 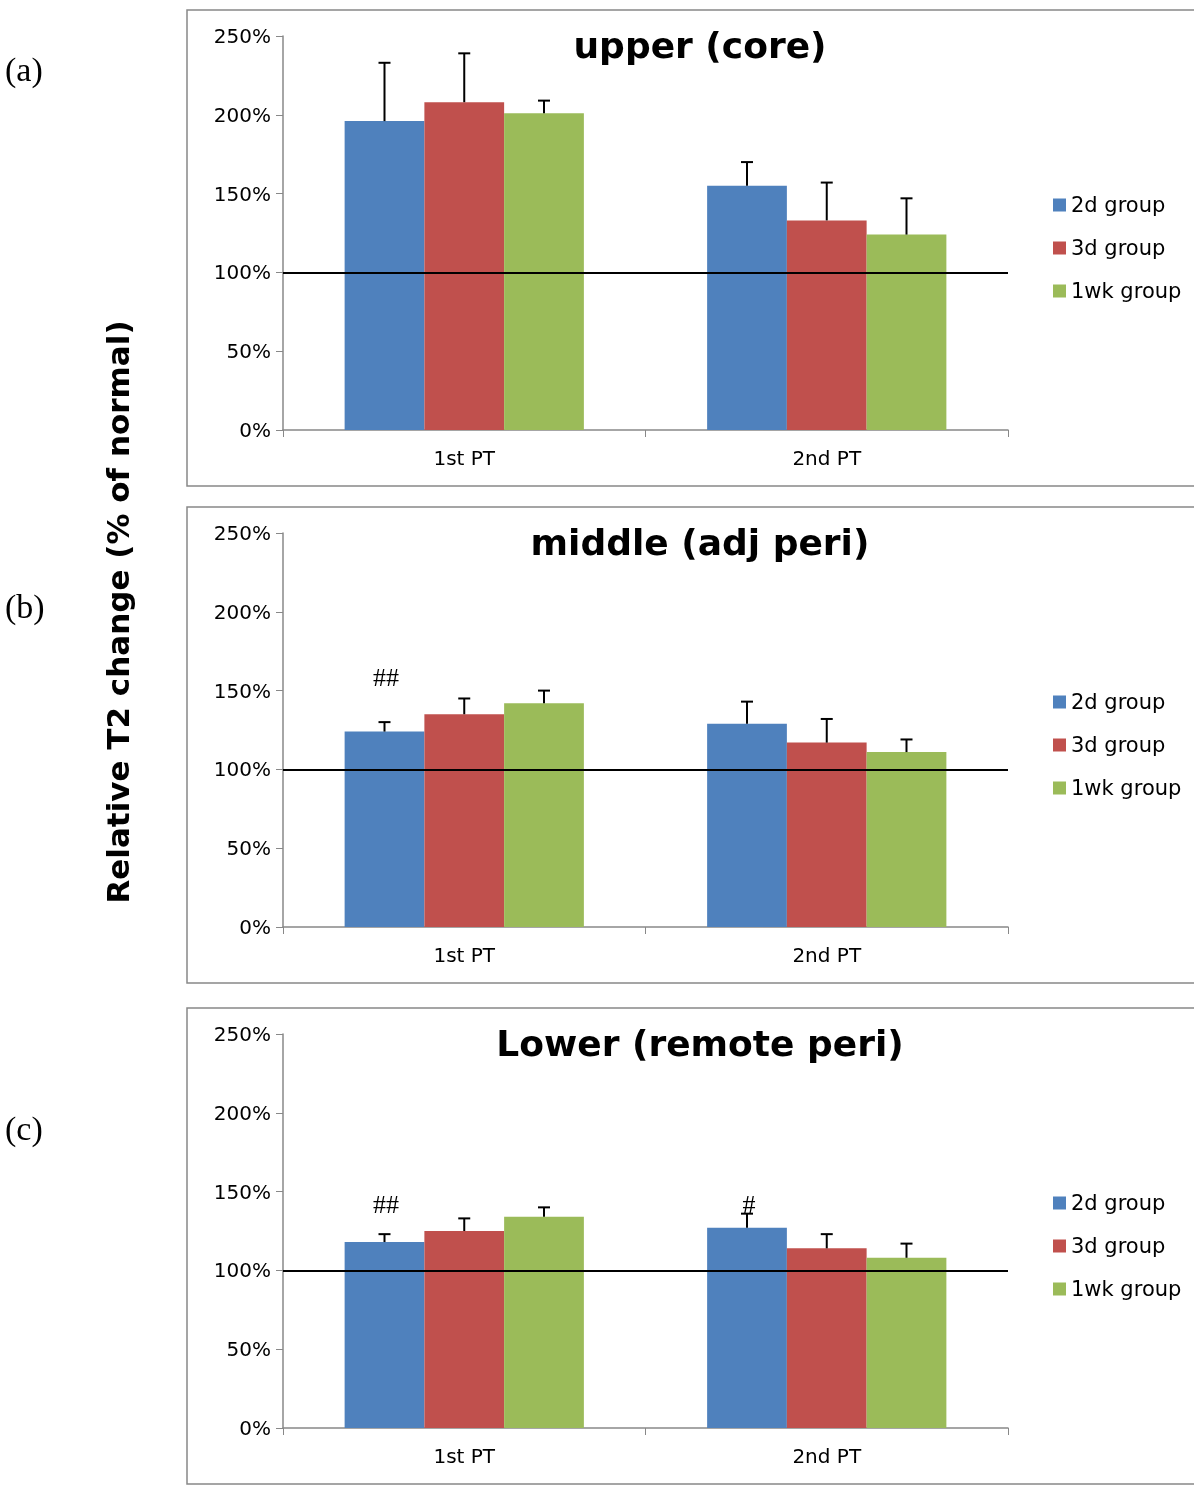 What do you see at coordinates (118, 612) in the screenshot?
I see `y-axis-title: Relative T2 change (% of normal)` at bounding box center [118, 612].